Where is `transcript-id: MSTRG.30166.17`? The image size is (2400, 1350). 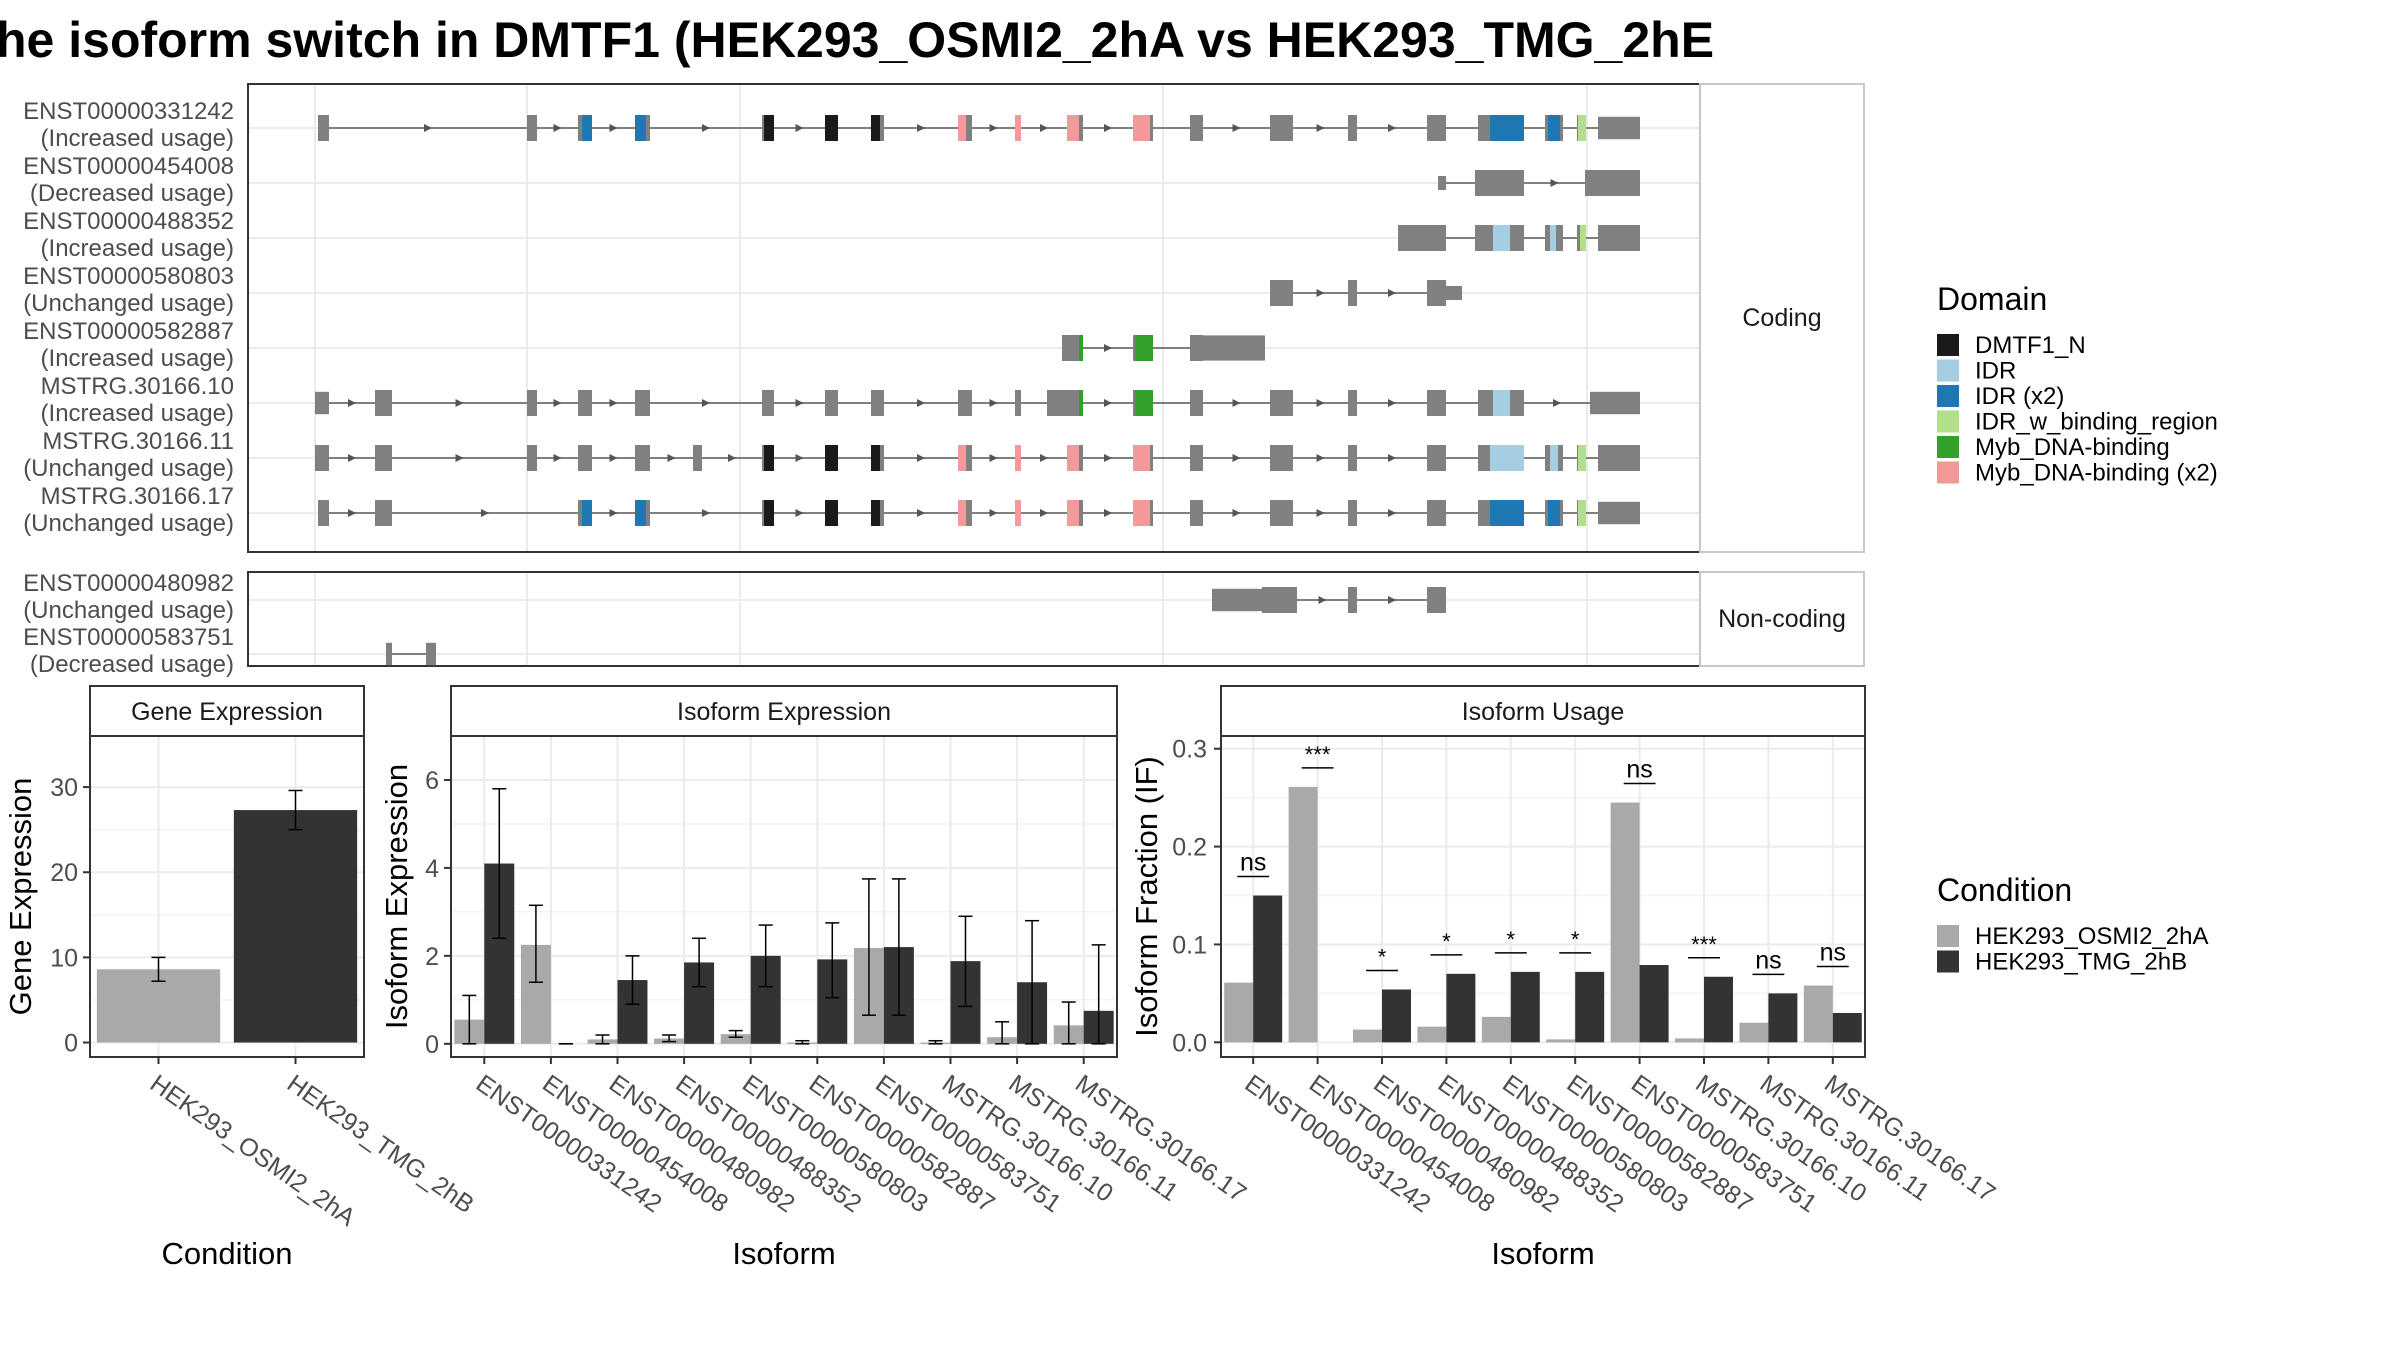
transcript-id: MSTRG.30166.17 is located at coordinates (137, 496).